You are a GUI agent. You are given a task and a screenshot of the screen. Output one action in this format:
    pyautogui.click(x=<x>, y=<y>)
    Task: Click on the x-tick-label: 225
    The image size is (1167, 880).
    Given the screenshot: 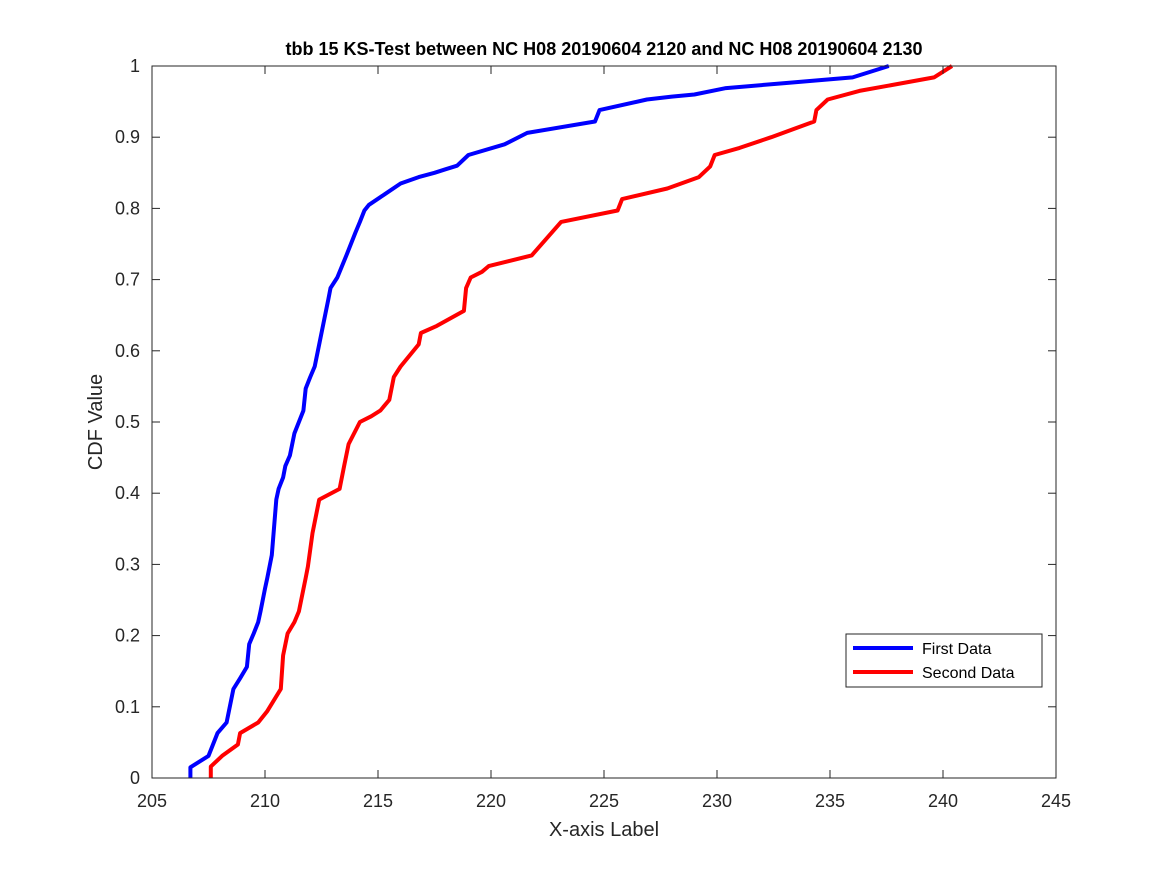 What is the action you would take?
    pyautogui.click(x=604, y=801)
    